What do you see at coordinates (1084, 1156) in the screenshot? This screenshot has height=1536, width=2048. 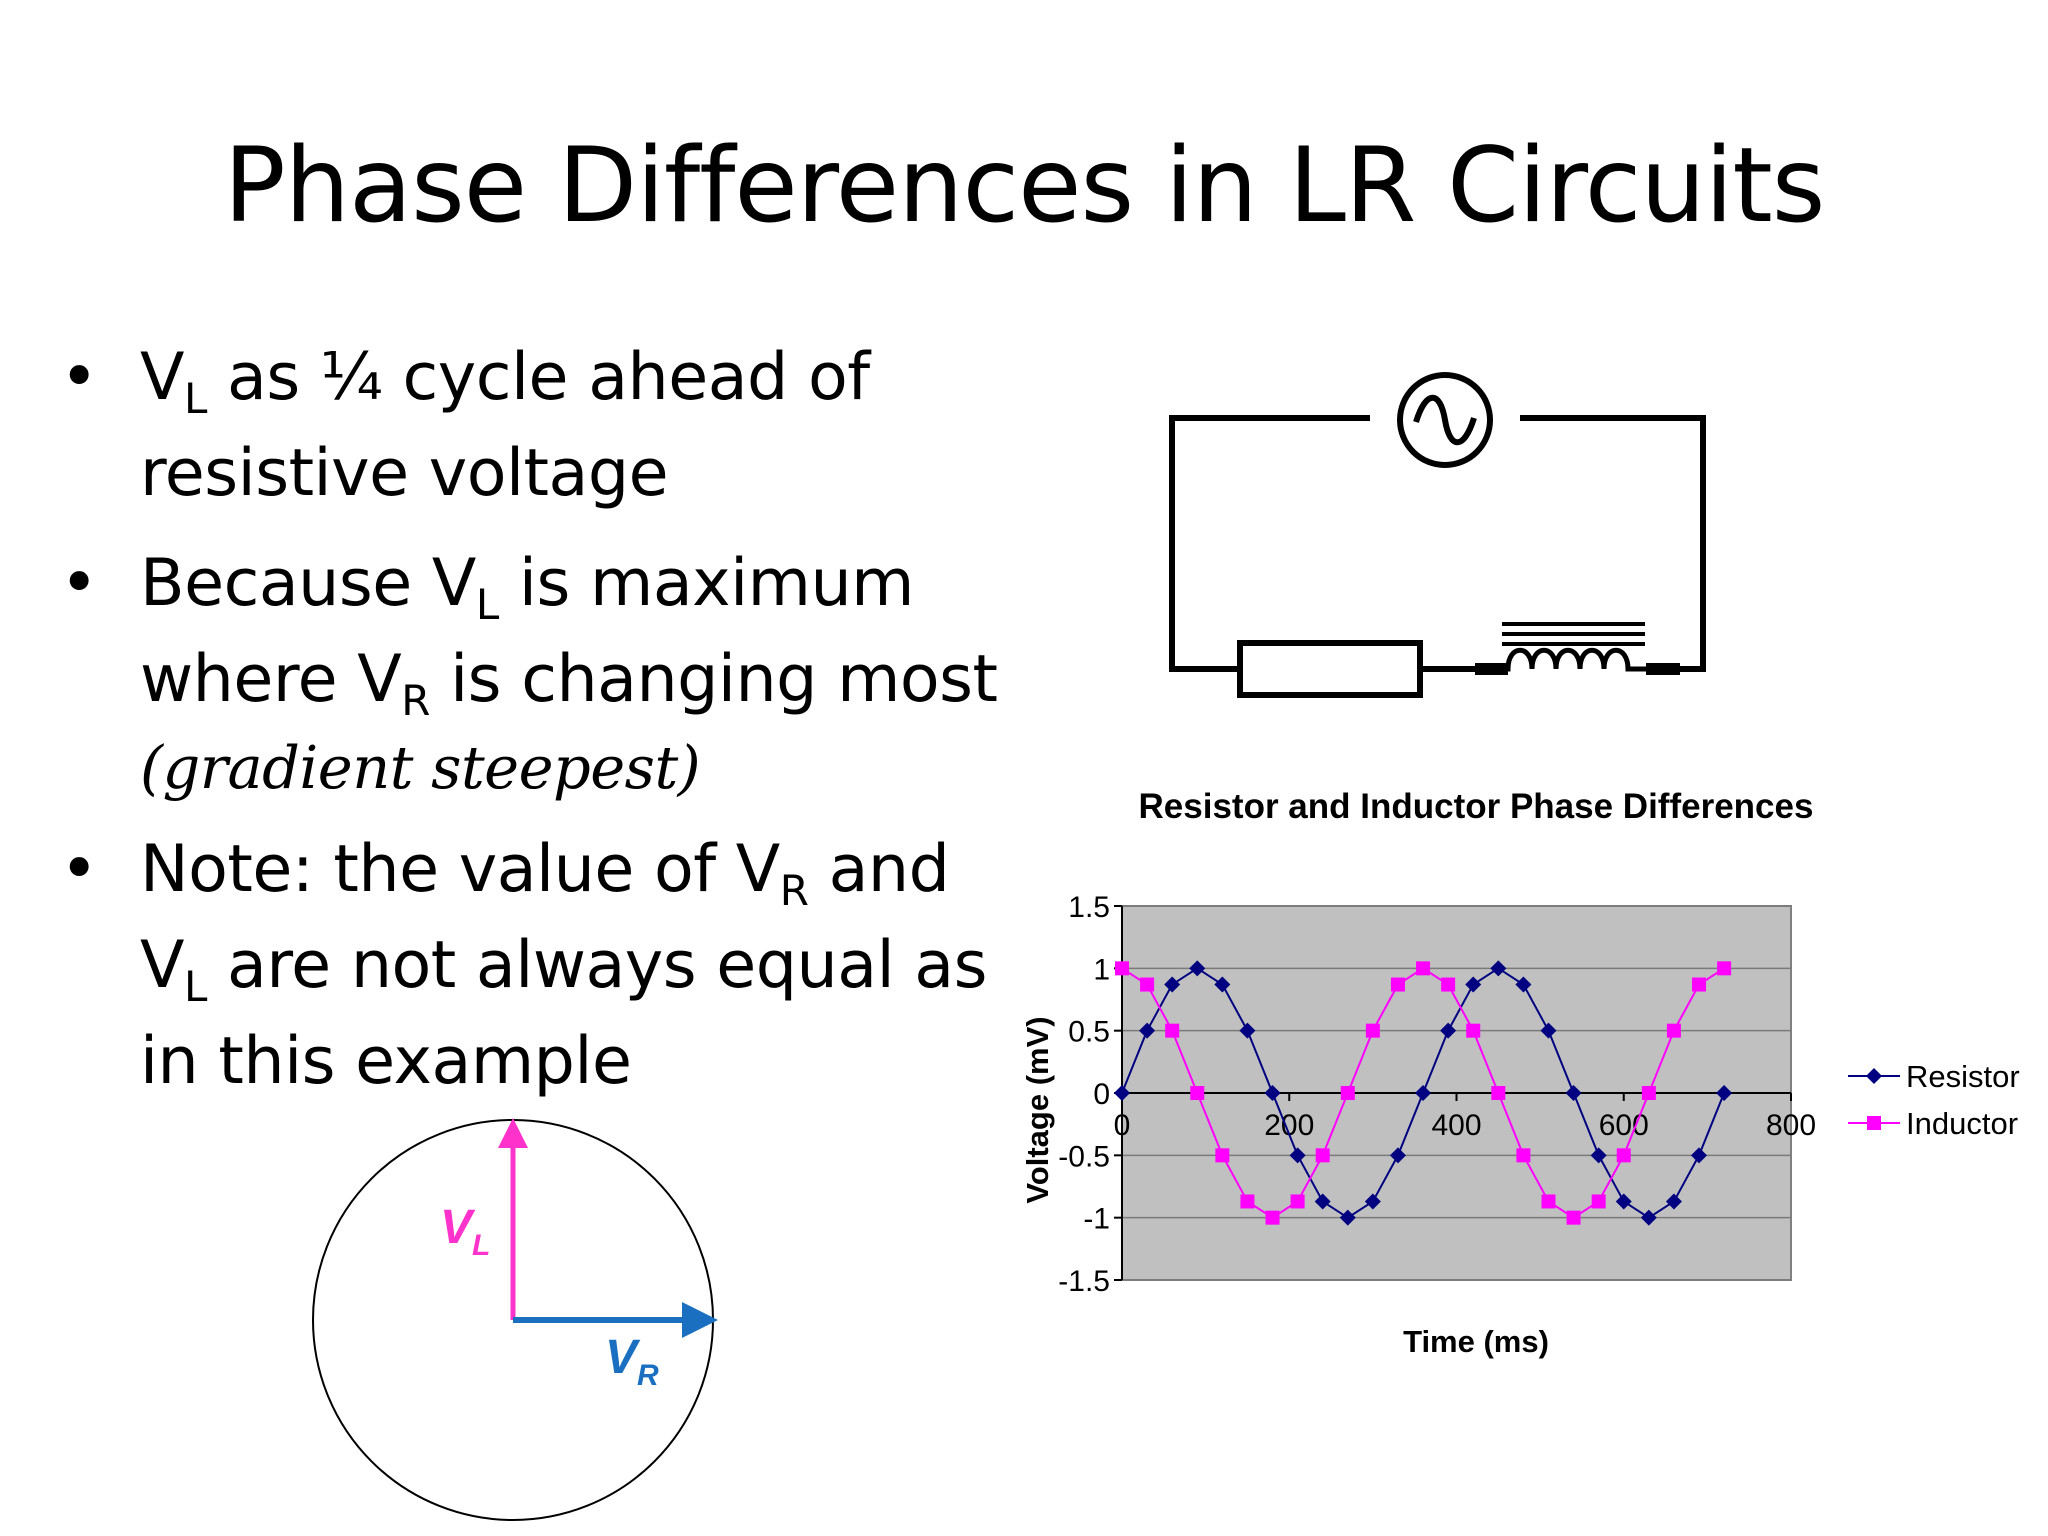 I see `y-tick-label: -0.5` at bounding box center [1084, 1156].